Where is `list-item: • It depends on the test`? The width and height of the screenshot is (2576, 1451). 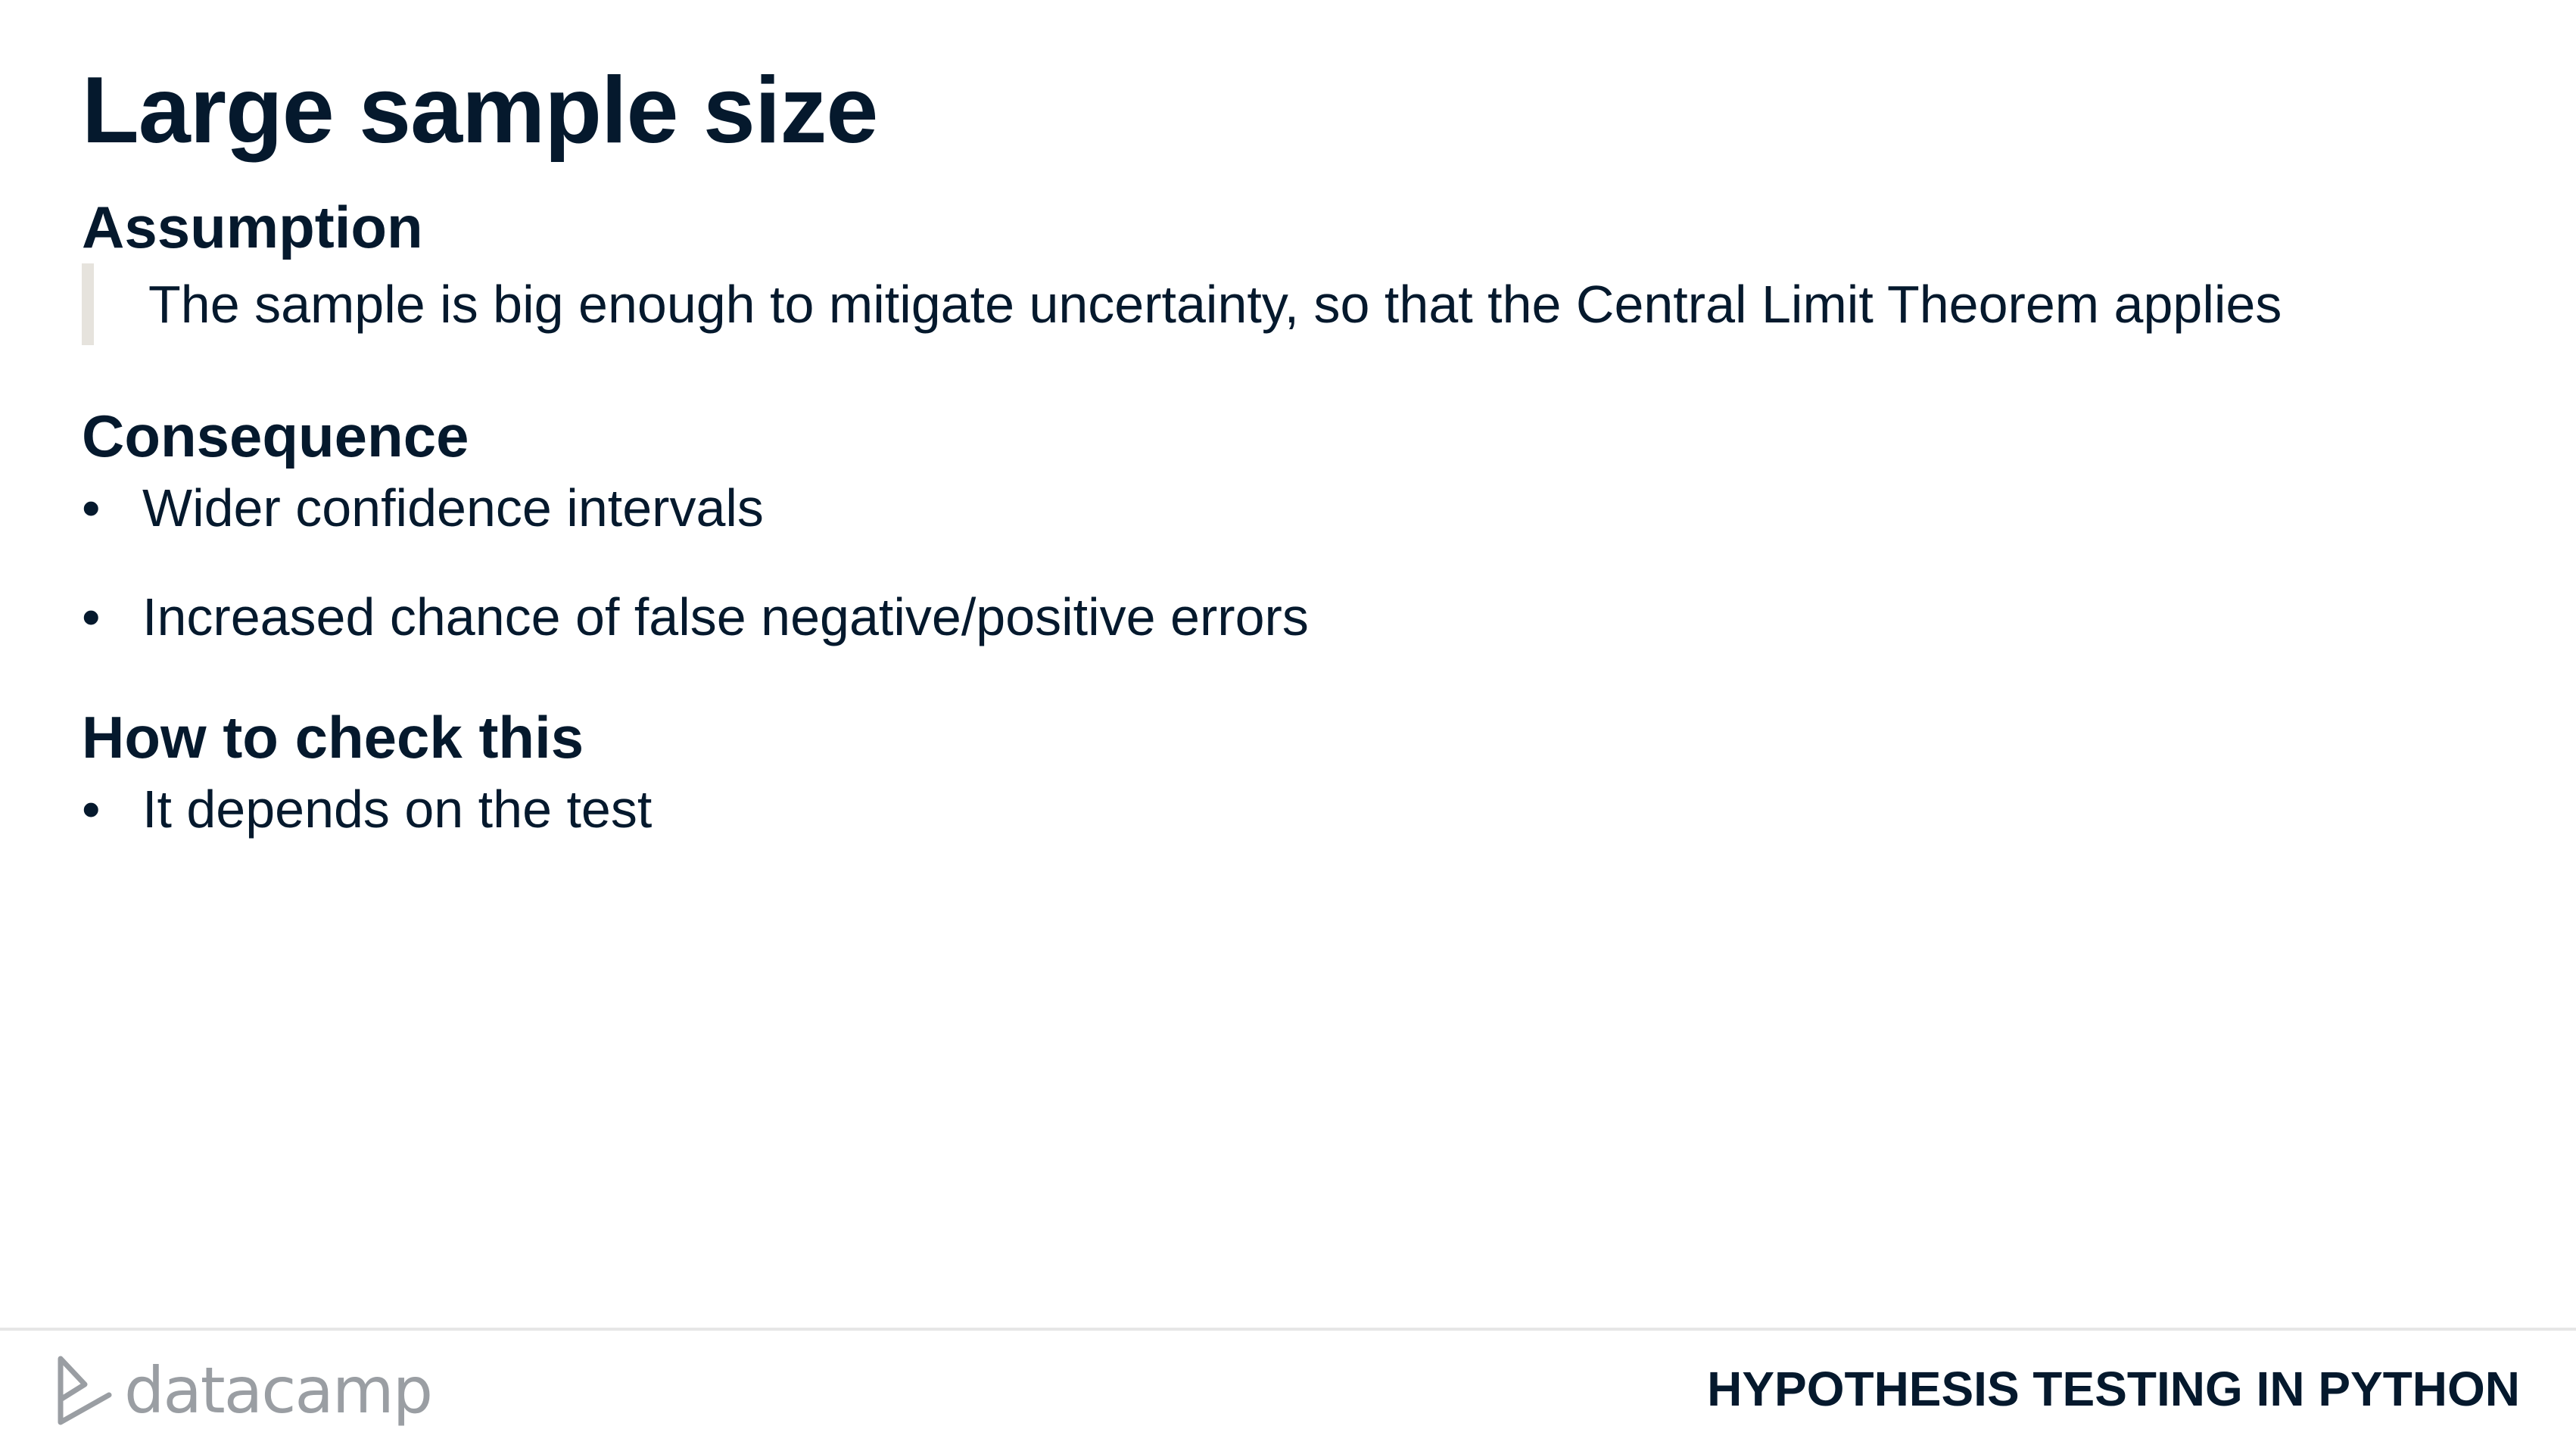
list-item: • It depends on the test is located at coordinates (367, 809).